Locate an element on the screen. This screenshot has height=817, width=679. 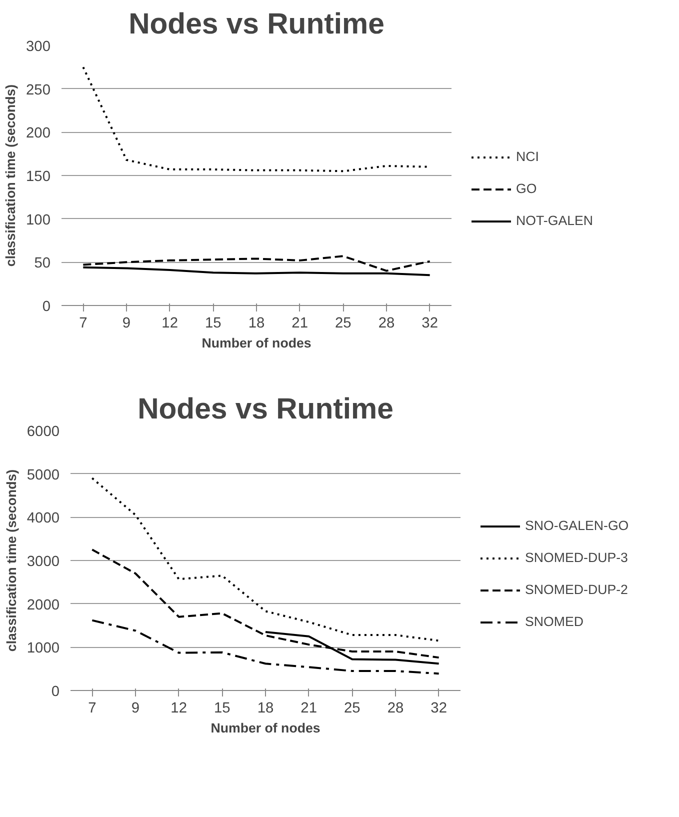
legend-label: NOT-GALEN is located at coordinates (555, 220).